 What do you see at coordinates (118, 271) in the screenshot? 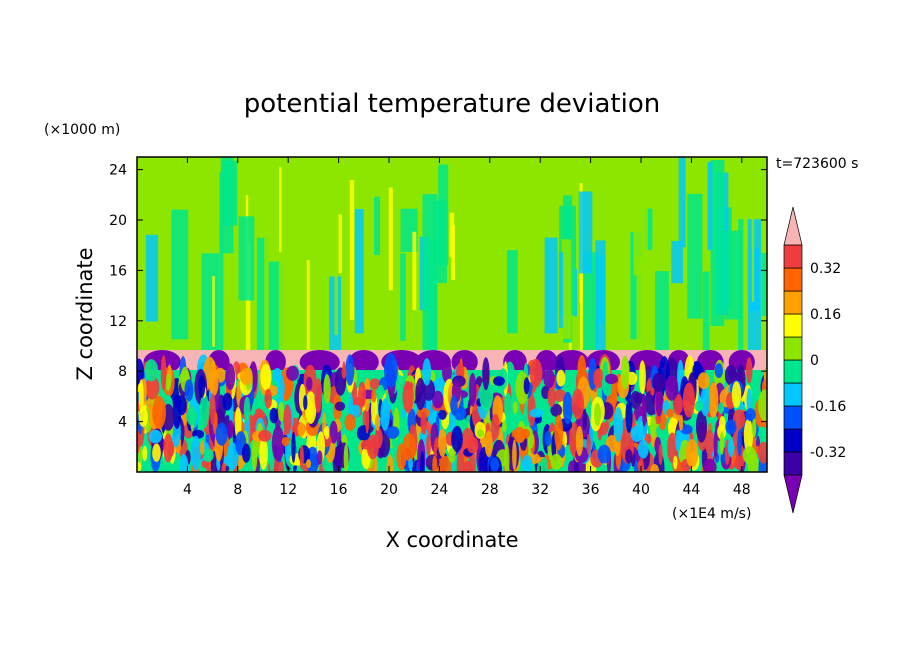
I see `y-tick-label: 16` at bounding box center [118, 271].